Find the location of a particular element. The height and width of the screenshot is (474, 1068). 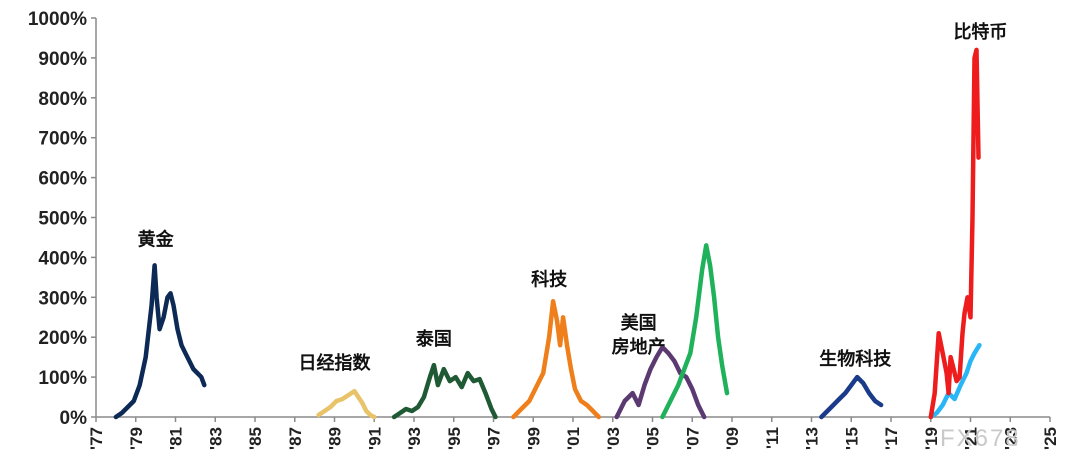

x-tick-label: '21 is located at coordinates (971, 438).